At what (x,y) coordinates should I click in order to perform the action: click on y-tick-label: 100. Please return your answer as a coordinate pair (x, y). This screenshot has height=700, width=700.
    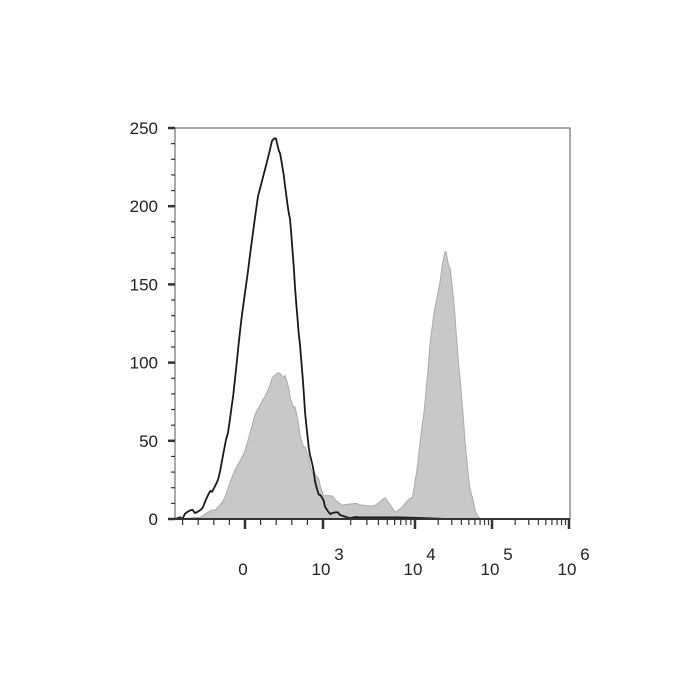
    Looking at the image, I should click on (144, 363).